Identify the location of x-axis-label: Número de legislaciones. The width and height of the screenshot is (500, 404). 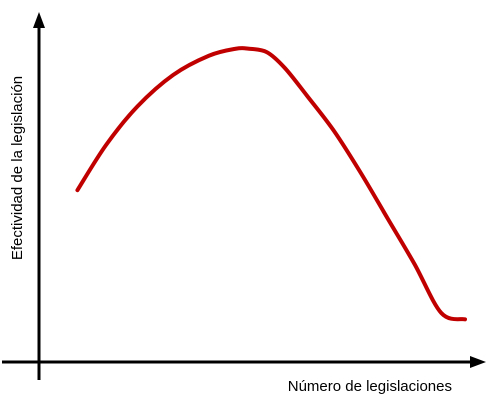
(370, 386).